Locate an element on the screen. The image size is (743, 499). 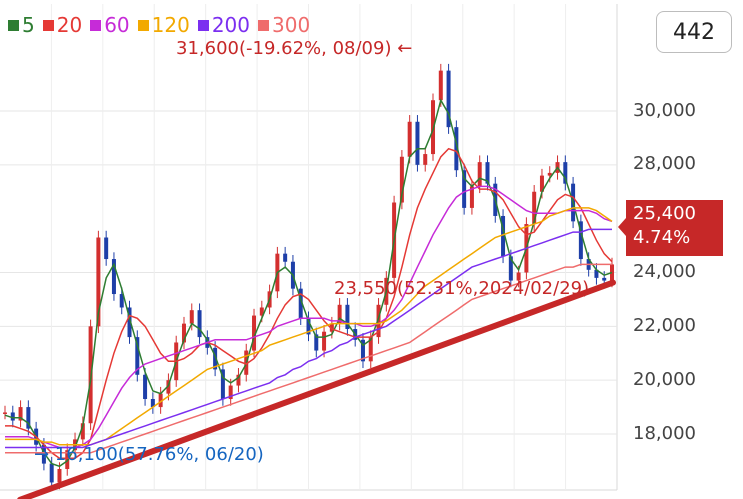
current-price-value: 25,400 is located at coordinates (664, 213).